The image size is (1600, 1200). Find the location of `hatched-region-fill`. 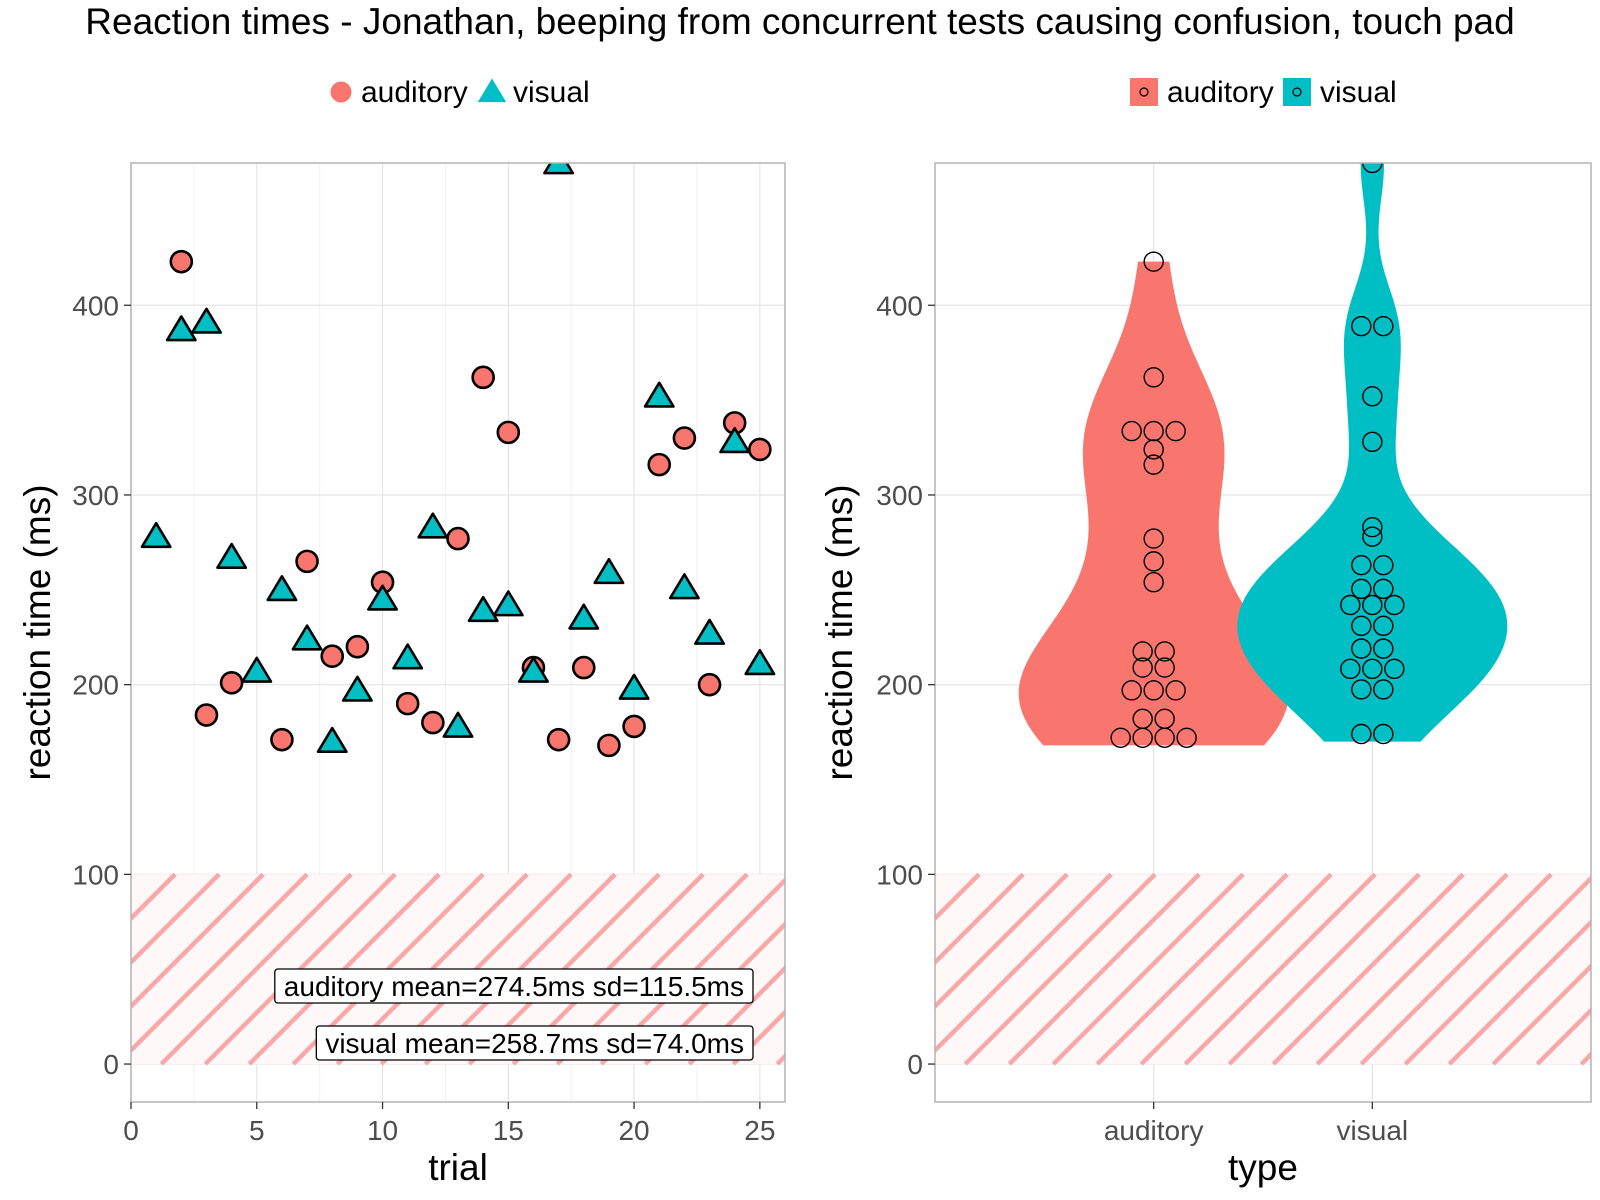

hatched-region-fill is located at coordinates (1263, 969).